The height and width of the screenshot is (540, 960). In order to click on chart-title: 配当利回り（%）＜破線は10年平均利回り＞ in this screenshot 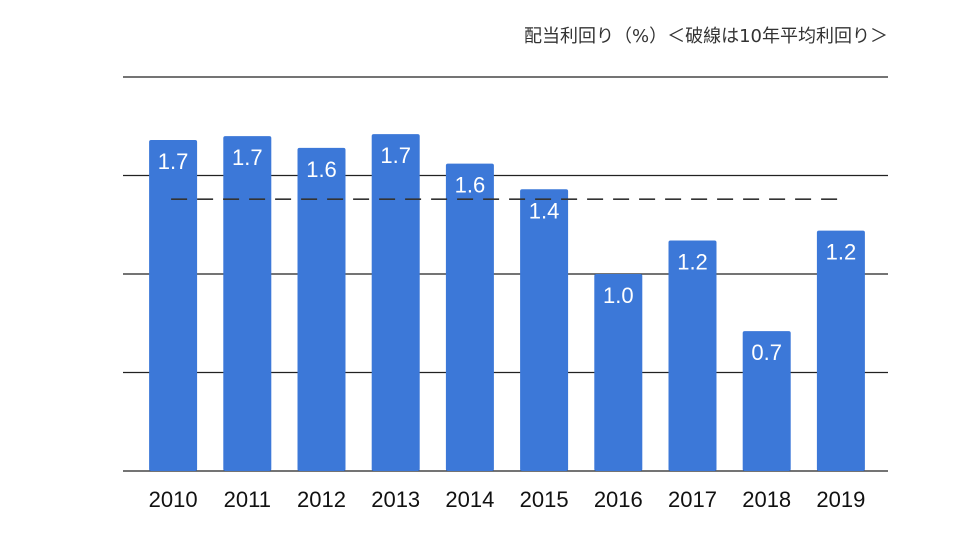, I will do `click(705, 36)`.